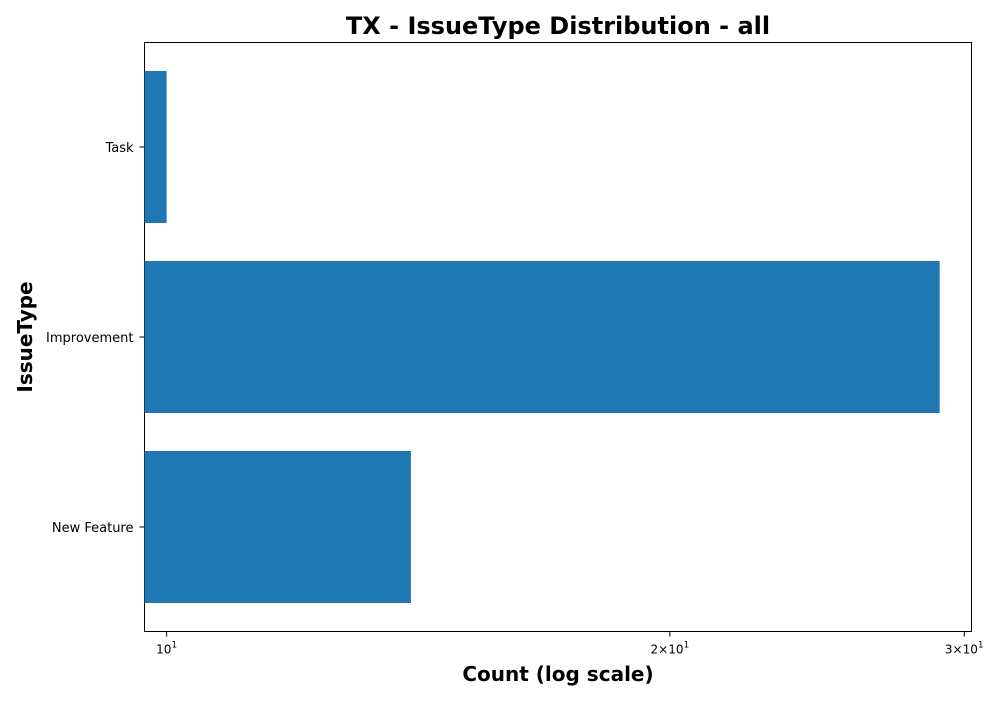 The height and width of the screenshot is (704, 1000). What do you see at coordinates (570, 644) in the screenshot?
I see `x-ticks-layer: 101 2×101 3×101` at bounding box center [570, 644].